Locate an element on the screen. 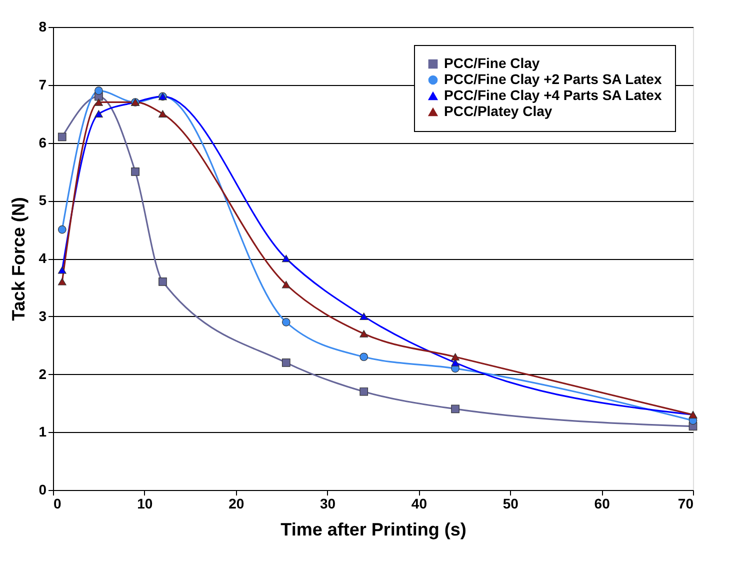 The width and height of the screenshot is (730, 572). x-tick-label: 0 is located at coordinates (58, 504).